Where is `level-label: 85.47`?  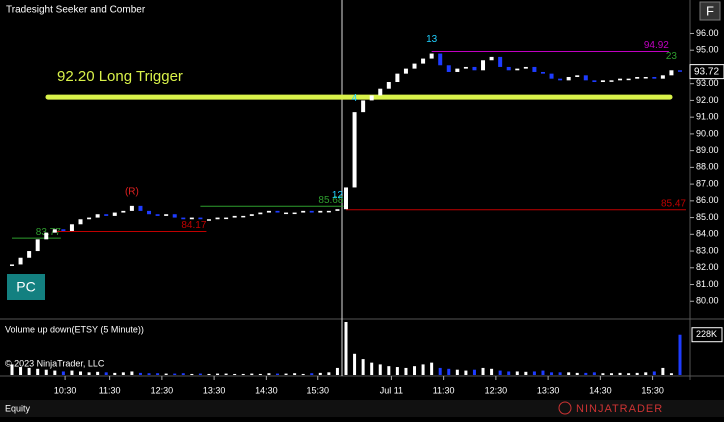 level-label: 85.47 is located at coordinates (673, 203).